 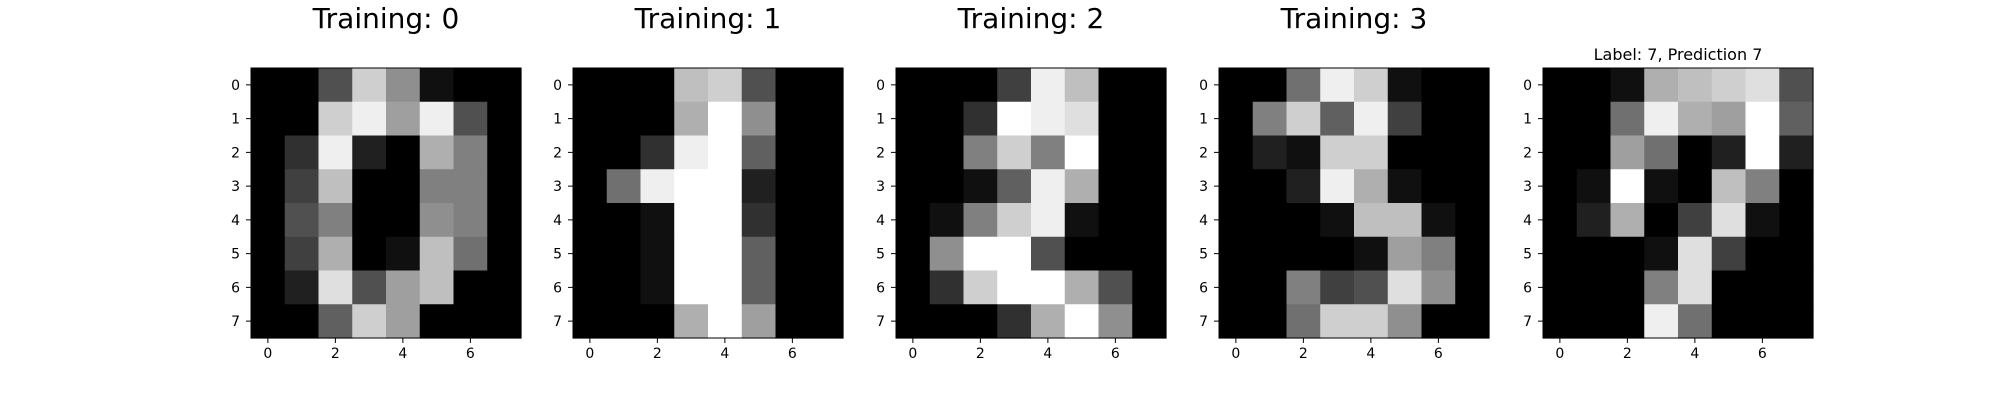 What do you see at coordinates (1527, 86) in the screenshot?
I see `y-tick-label: 0` at bounding box center [1527, 86].